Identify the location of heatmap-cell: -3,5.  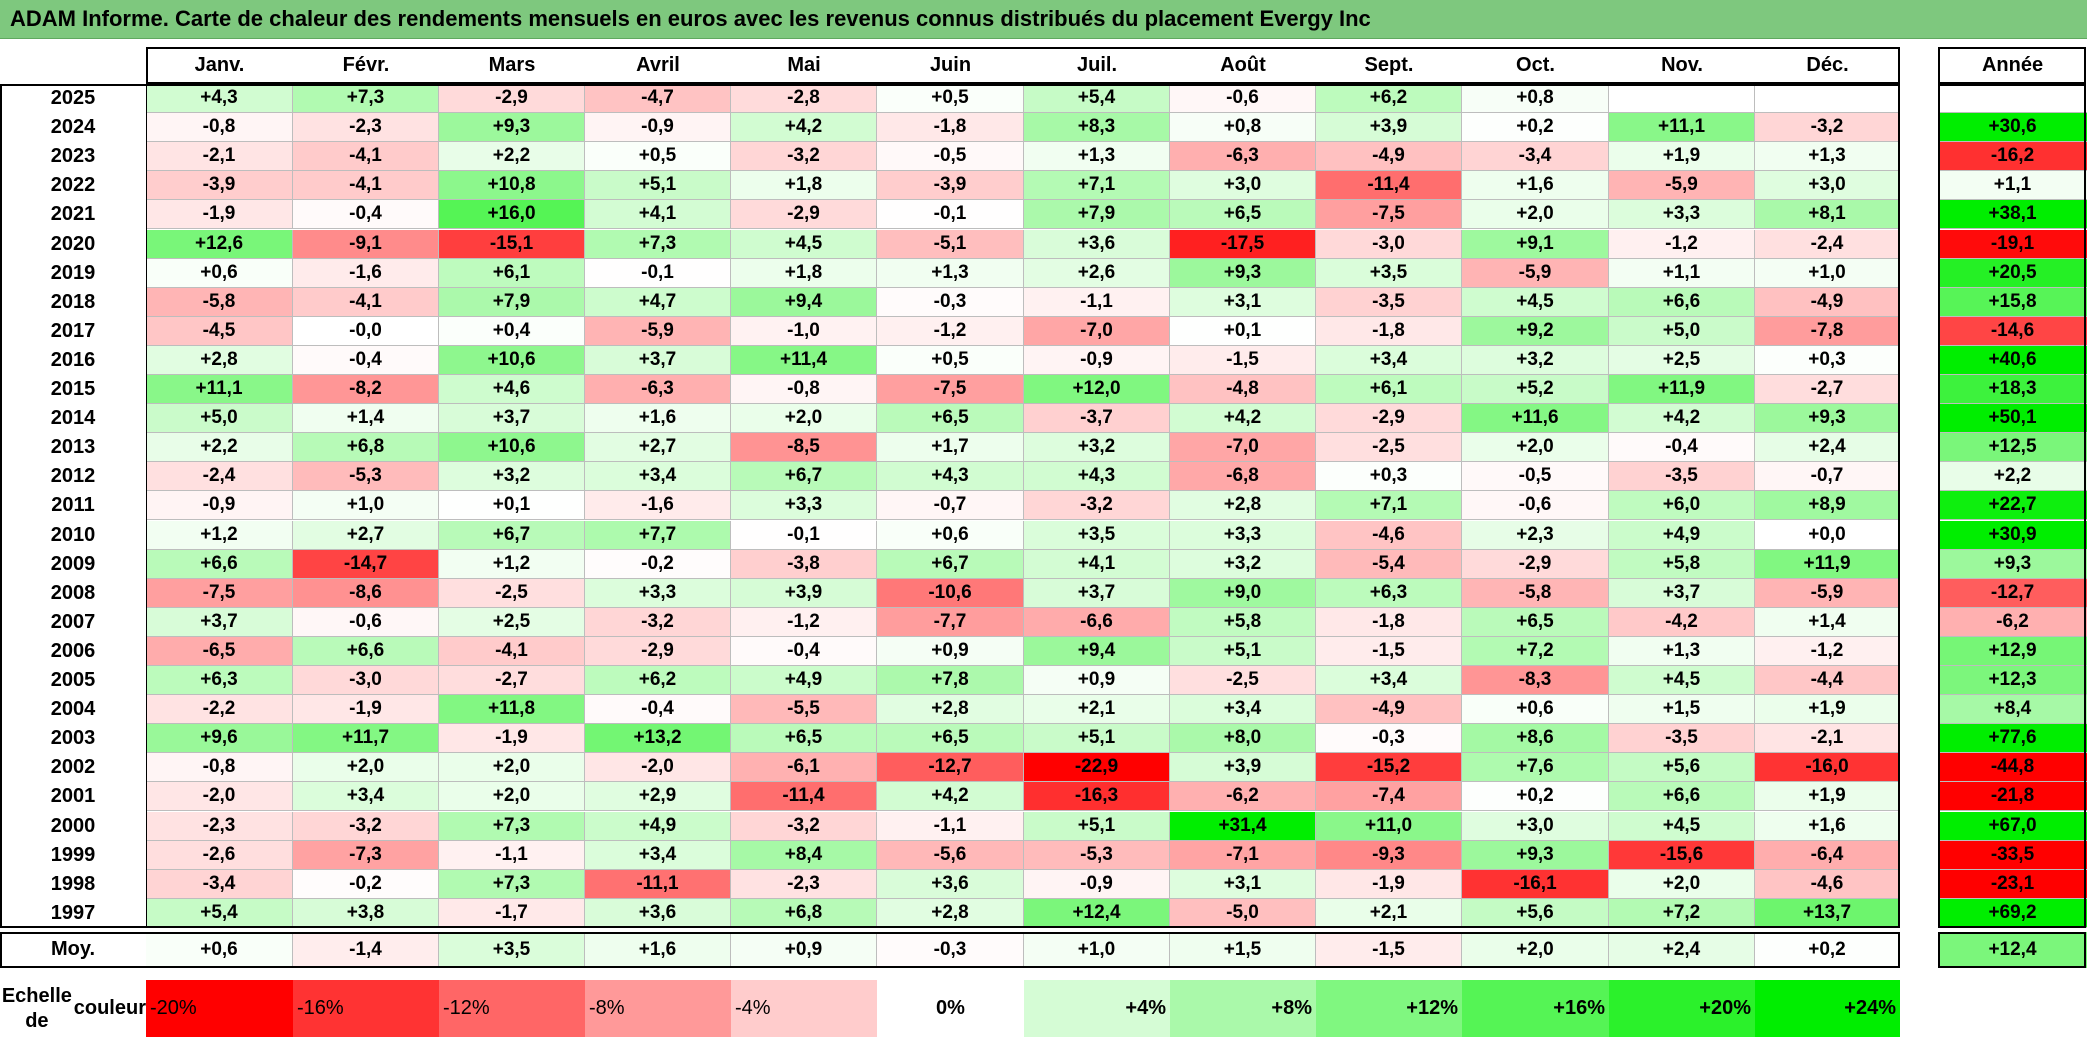
(1389, 302).